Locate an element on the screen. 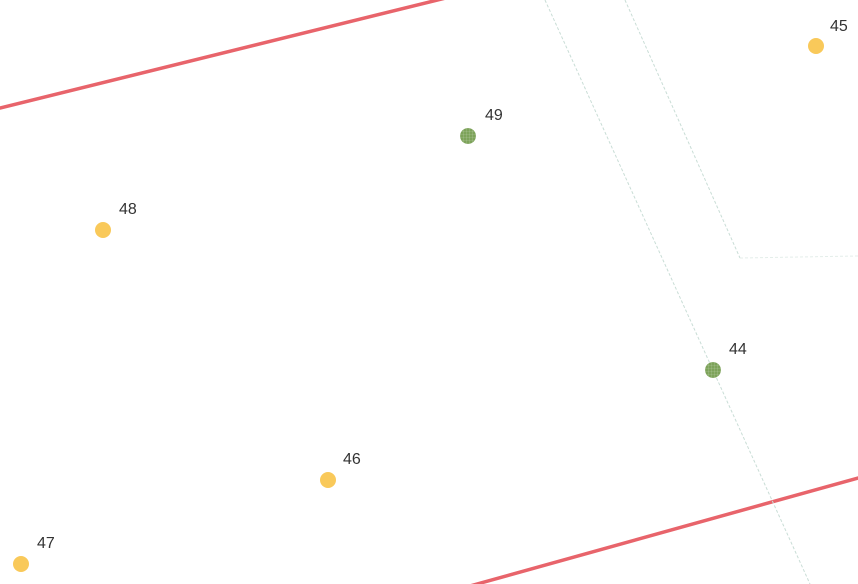 The width and height of the screenshot is (858, 584). marker-label-47: 47 is located at coordinates (46, 543).